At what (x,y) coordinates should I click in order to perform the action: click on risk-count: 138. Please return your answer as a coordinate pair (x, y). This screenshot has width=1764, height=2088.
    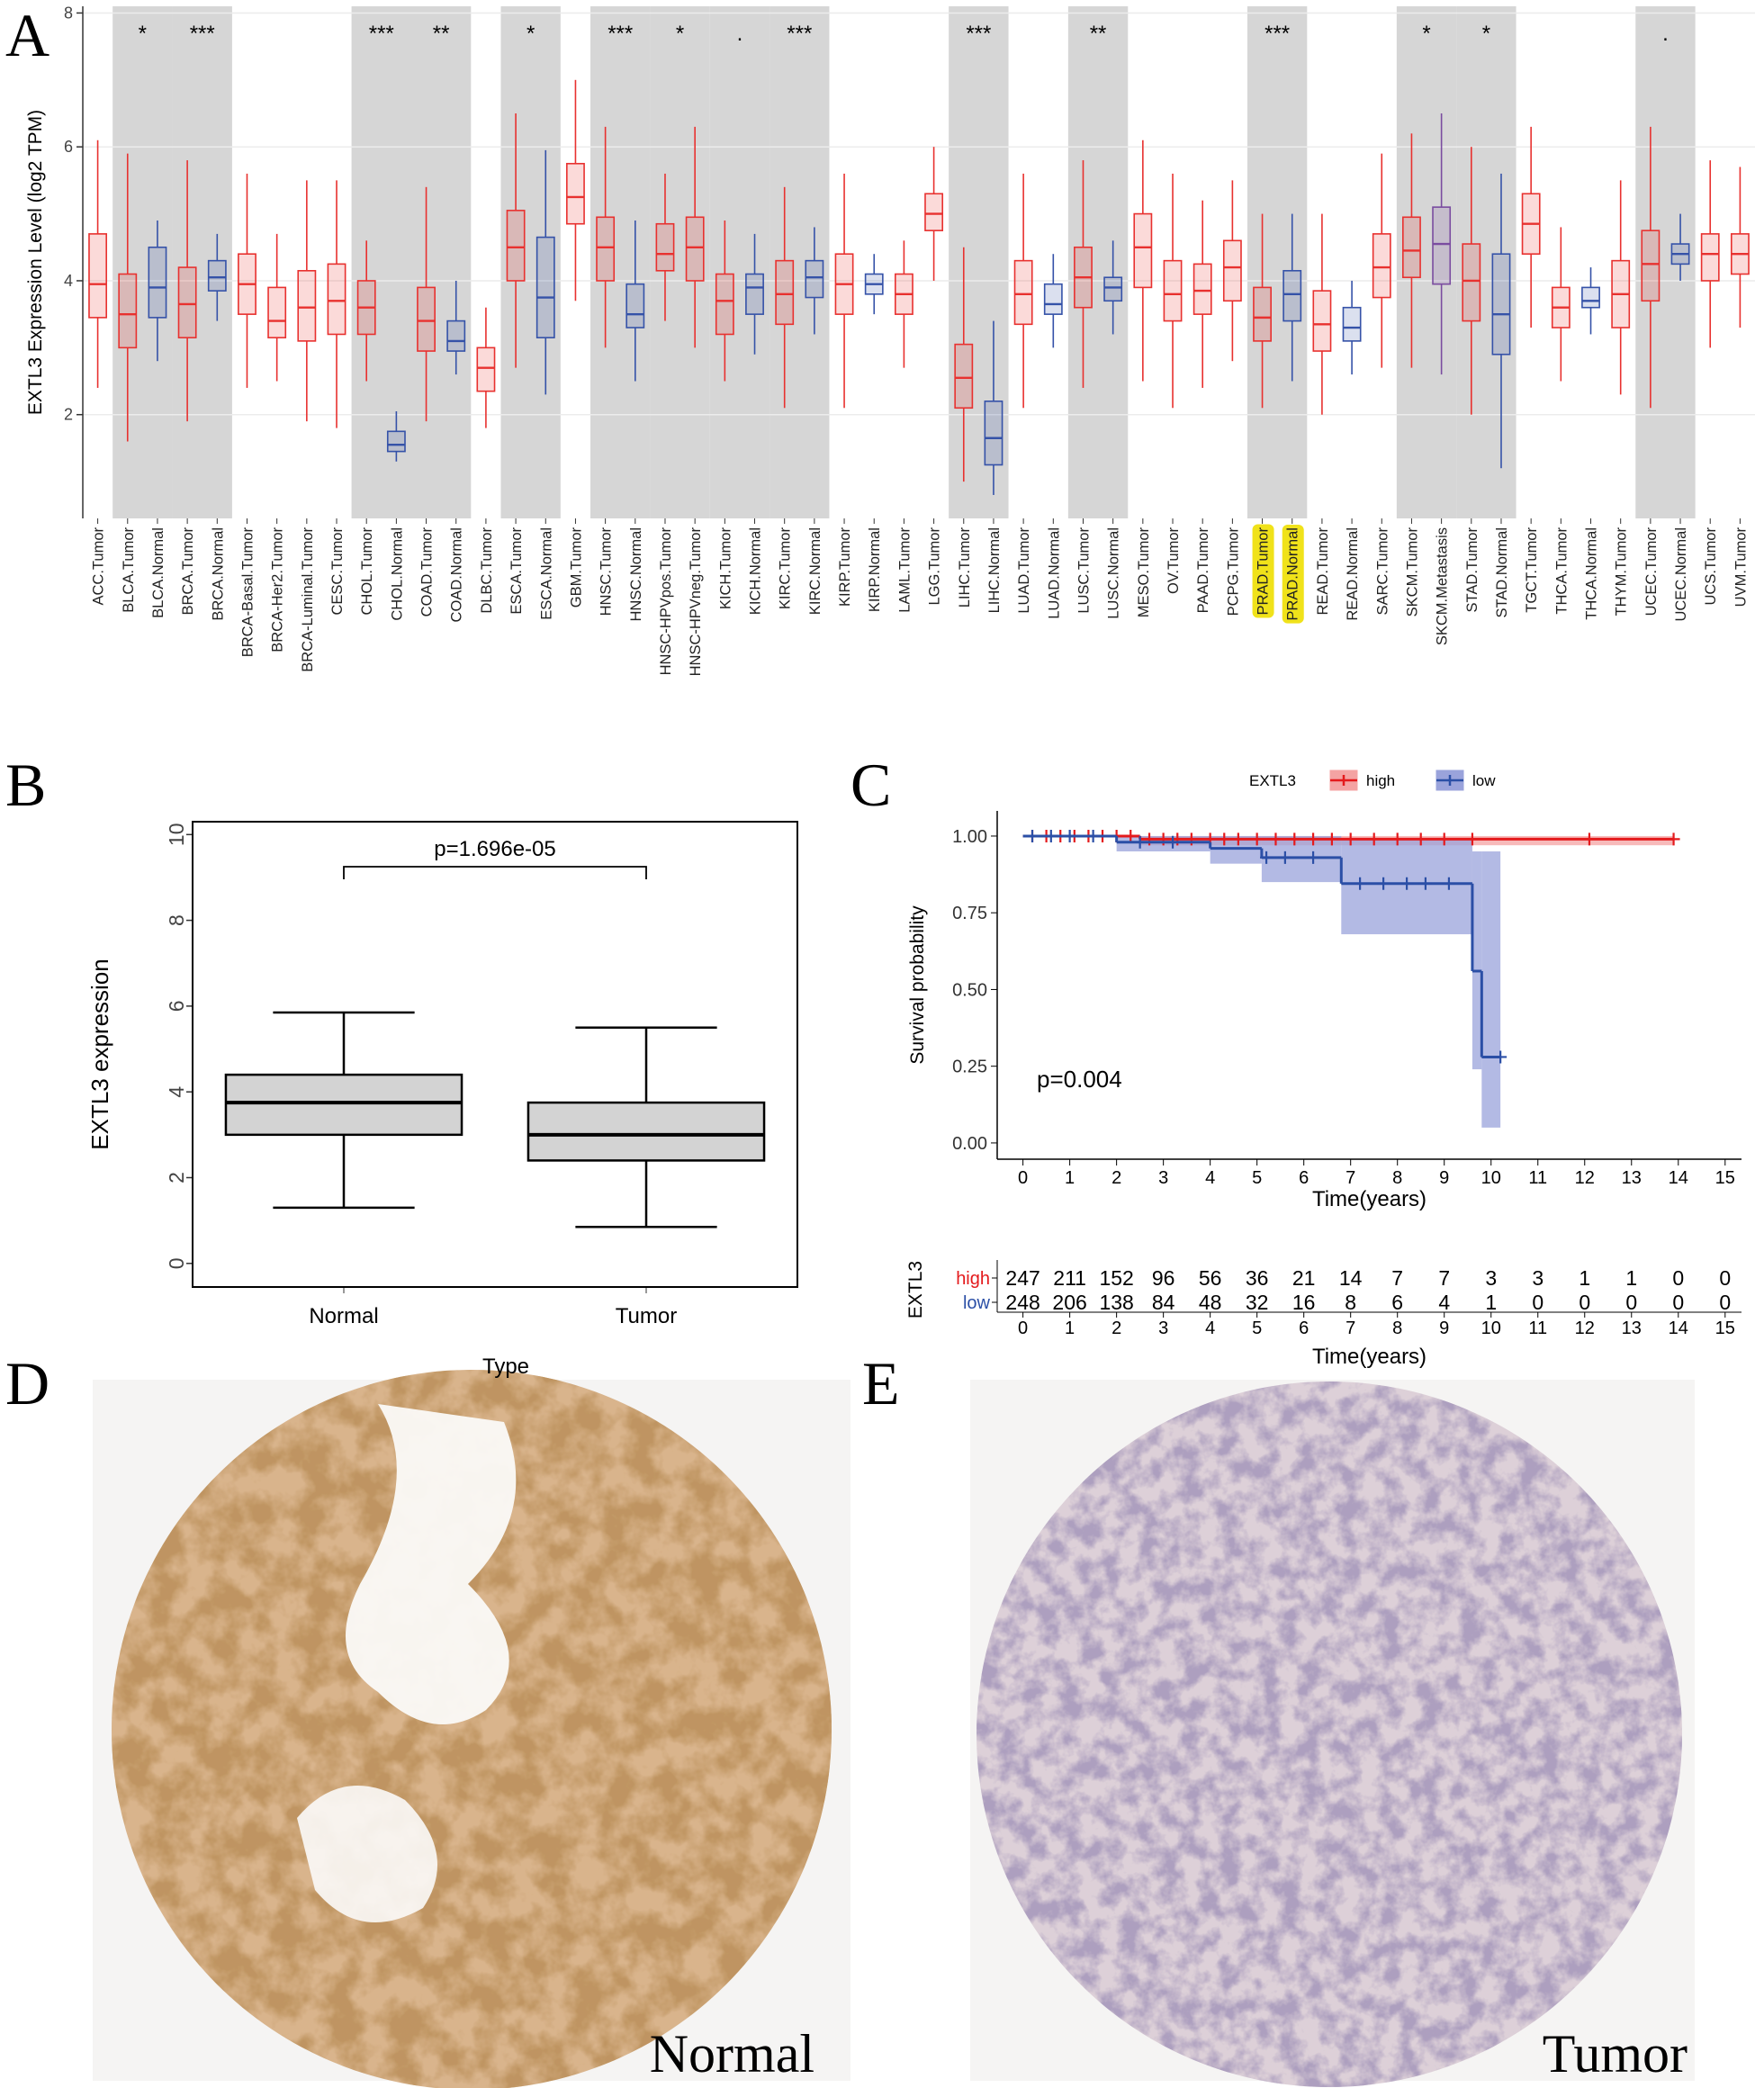
    Looking at the image, I should click on (1116, 1303).